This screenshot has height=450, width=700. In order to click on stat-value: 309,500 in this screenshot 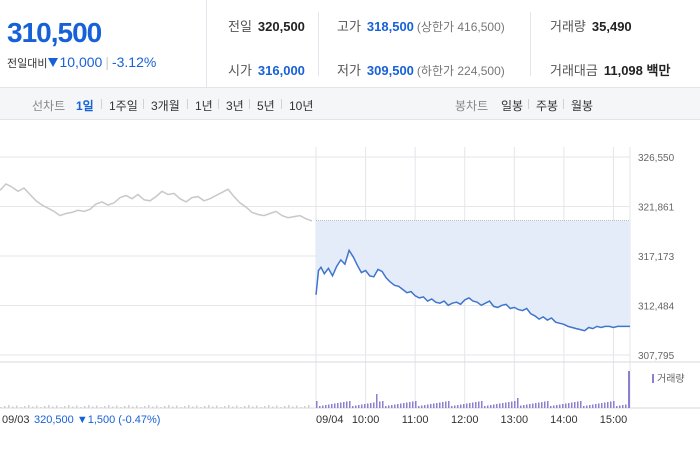, I will do `click(390, 70)`.